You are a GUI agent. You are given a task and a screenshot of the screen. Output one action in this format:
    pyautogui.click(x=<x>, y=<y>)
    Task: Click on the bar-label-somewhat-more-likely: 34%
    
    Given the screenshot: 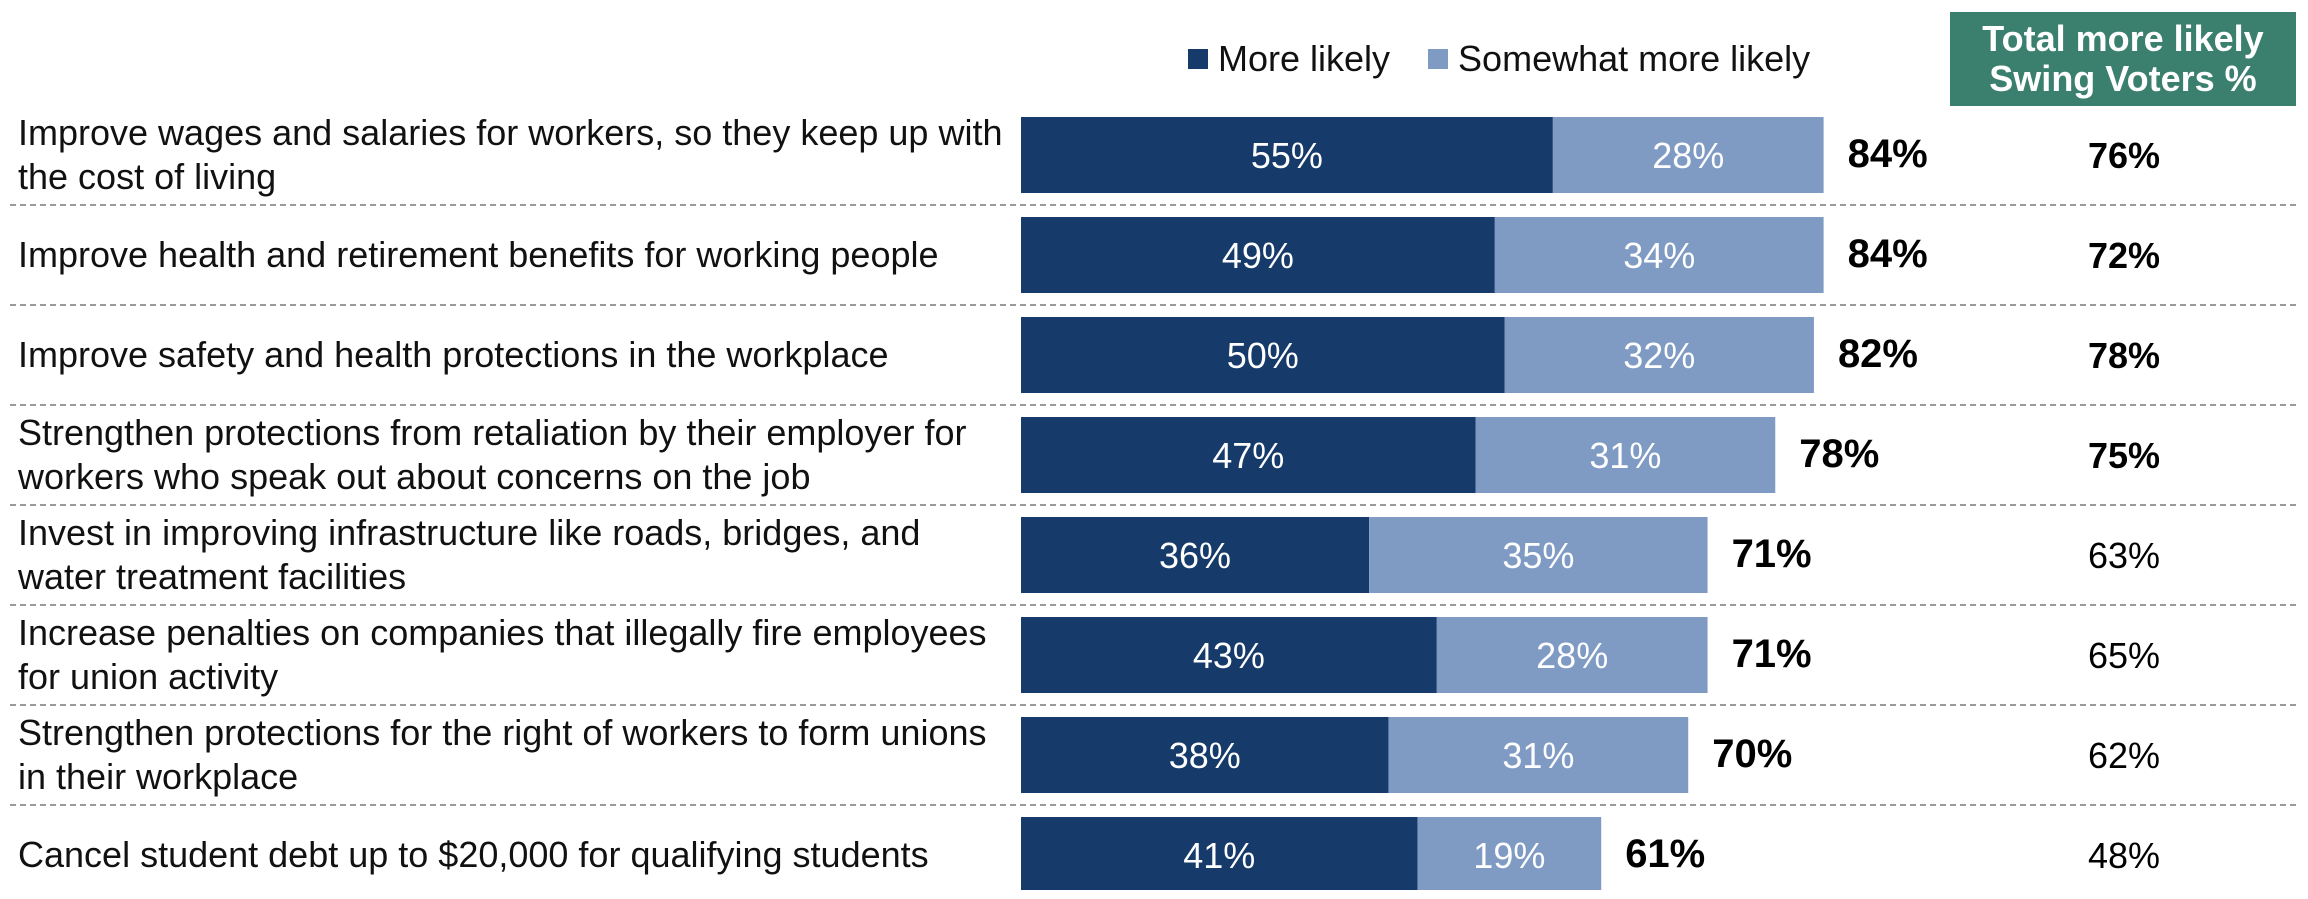 What is the action you would take?
    pyautogui.click(x=1659, y=255)
    